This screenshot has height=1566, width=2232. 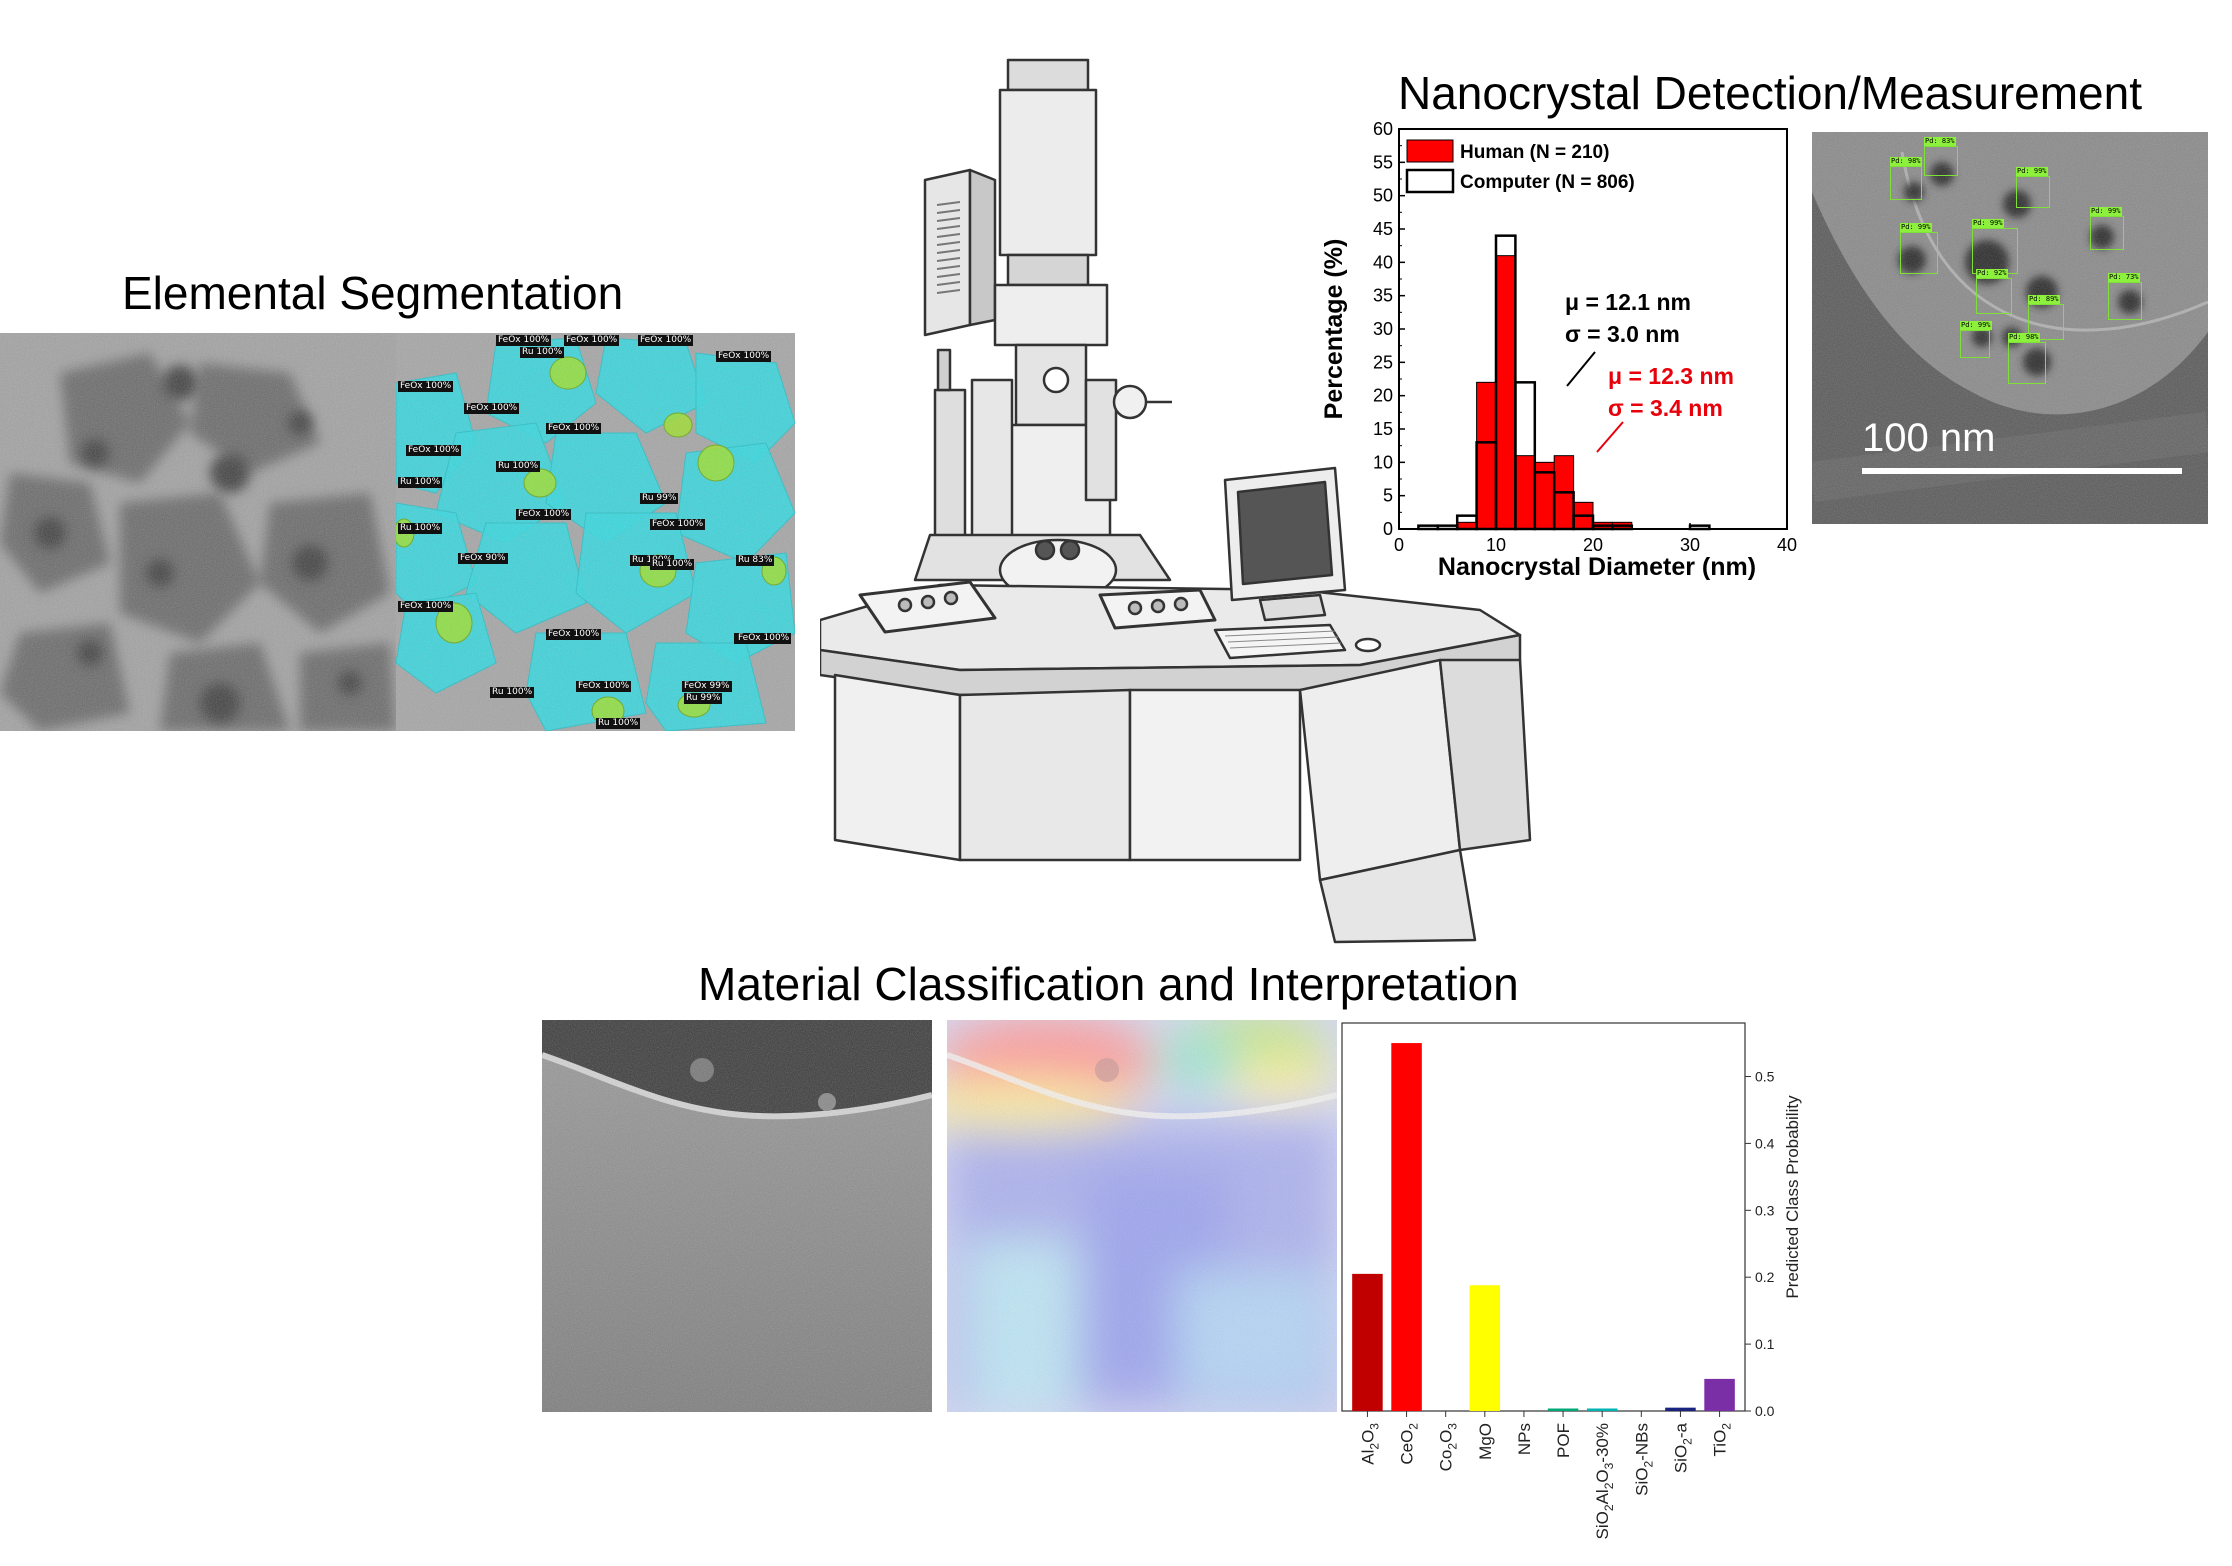 I want to click on y-axis-label: Predicted Class Probability, so click(x=1792, y=1197).